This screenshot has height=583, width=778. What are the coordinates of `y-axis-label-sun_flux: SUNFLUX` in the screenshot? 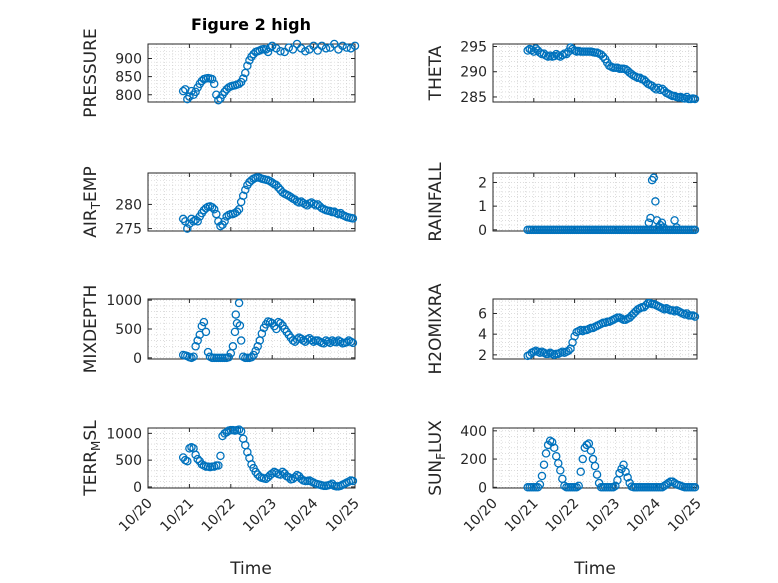 It's located at (437, 458).